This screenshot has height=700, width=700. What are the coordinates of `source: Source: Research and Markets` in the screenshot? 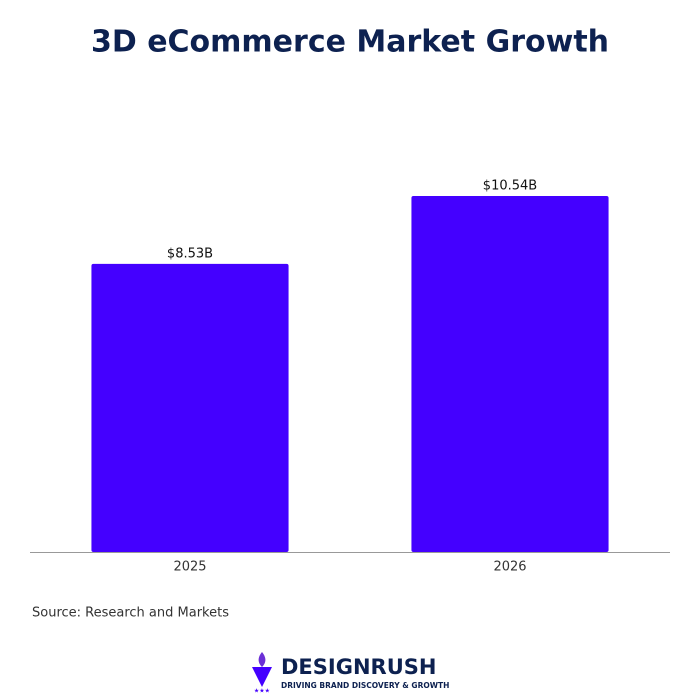 It's located at (130, 613).